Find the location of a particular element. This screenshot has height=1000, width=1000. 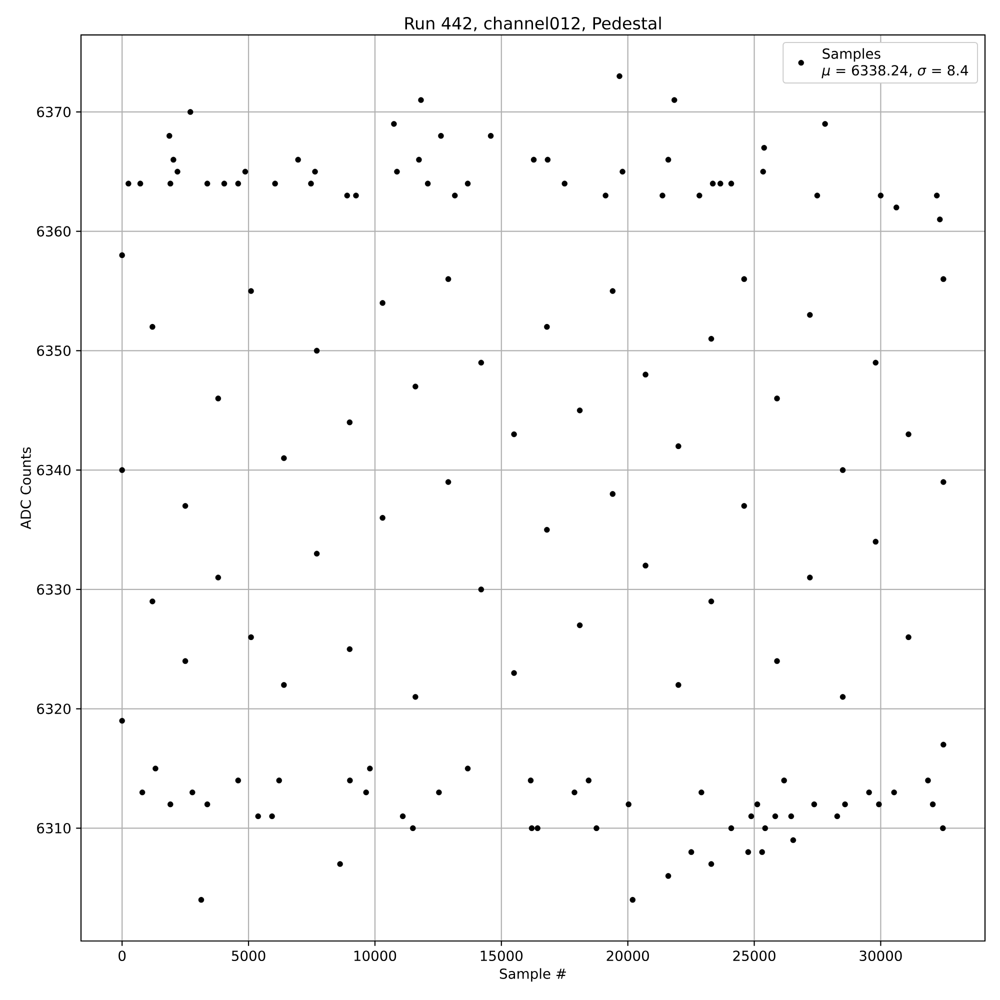

y-tick-label: 6320 is located at coordinates (53, 709).